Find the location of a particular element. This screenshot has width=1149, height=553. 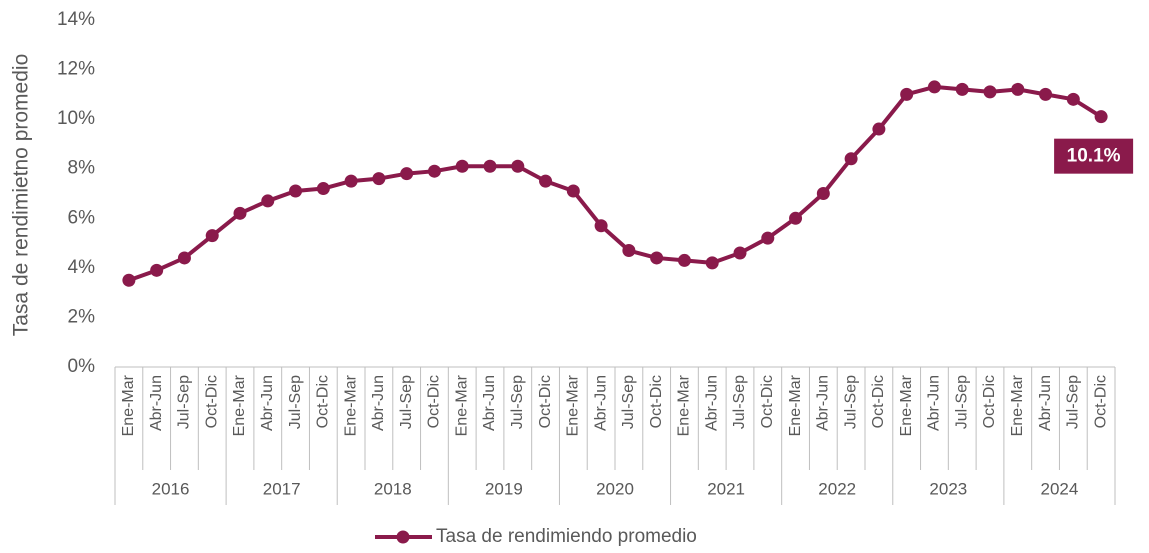

x-group-label: 2020 is located at coordinates (615, 488).